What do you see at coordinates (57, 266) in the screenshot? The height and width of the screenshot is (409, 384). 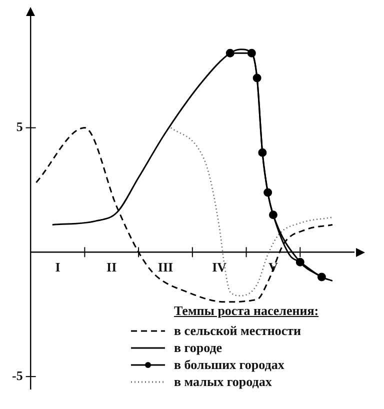 I see `x-tick-label: I` at bounding box center [57, 266].